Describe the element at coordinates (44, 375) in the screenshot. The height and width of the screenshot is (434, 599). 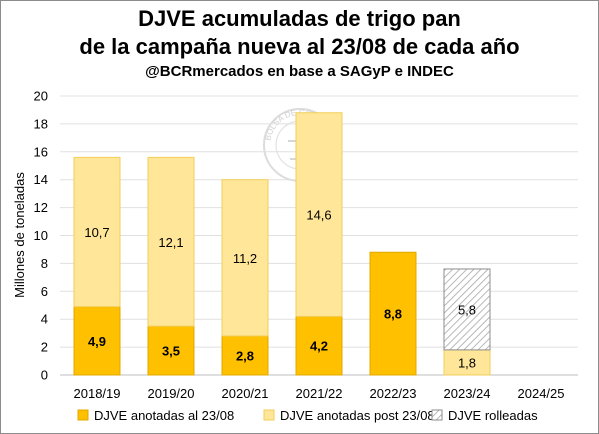
I see `y-tick-label: 0` at that location.